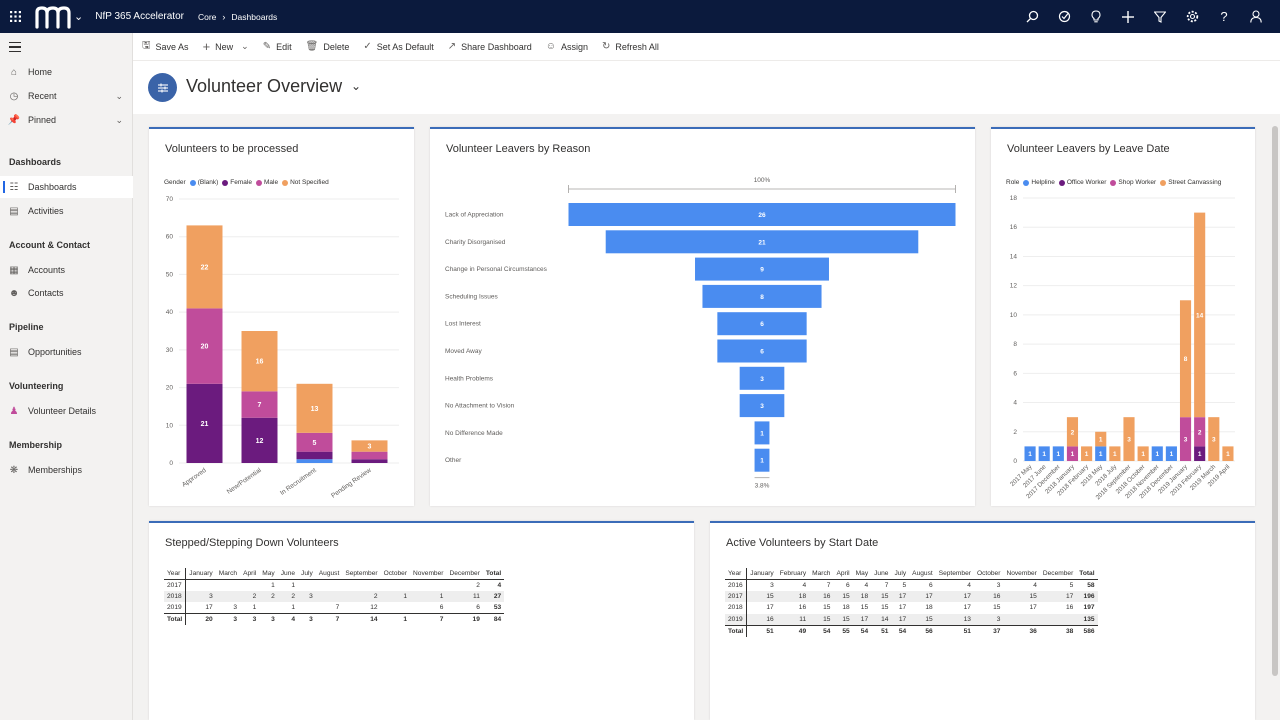 The image size is (1280, 720). Describe the element at coordinates (165, 46) in the screenshot. I see `save-as-button: 🖫 Save As` at that location.